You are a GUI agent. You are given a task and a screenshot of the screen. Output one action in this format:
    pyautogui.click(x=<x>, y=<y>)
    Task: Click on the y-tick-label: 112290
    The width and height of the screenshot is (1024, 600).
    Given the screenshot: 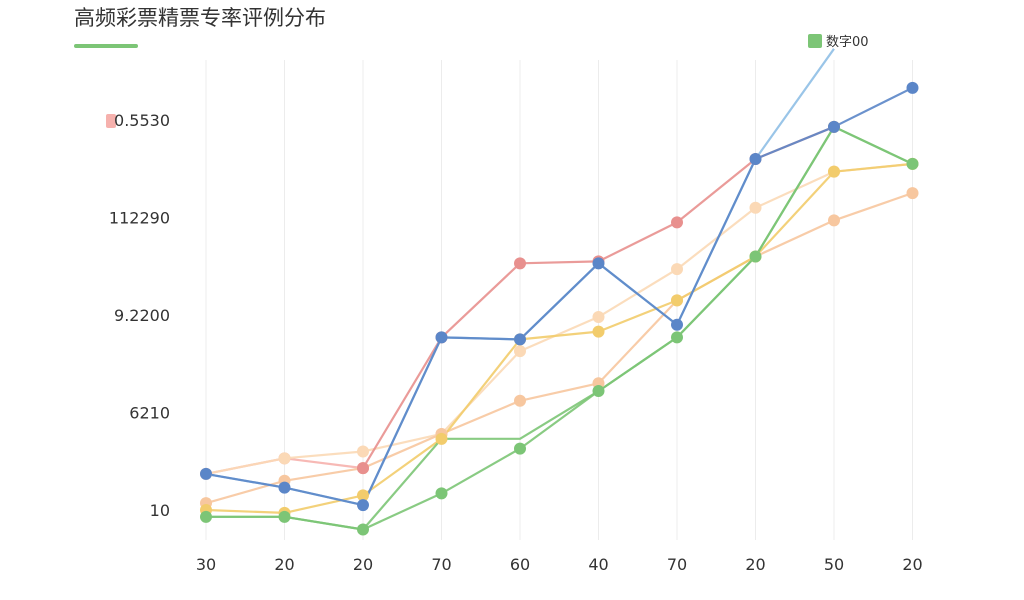 What is the action you would take?
    pyautogui.click(x=139, y=218)
    